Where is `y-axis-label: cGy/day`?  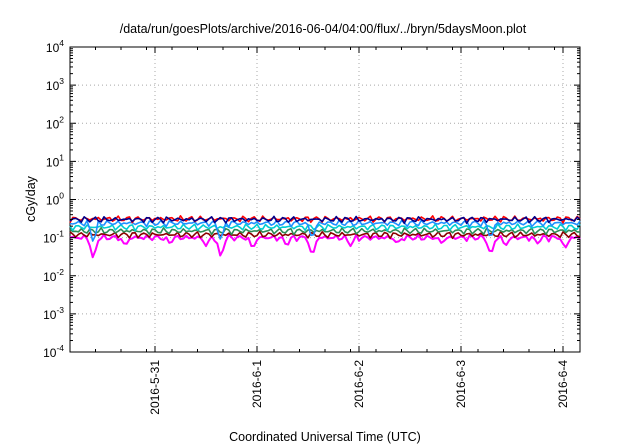 y-axis-label: cGy/day is located at coordinates (31, 198).